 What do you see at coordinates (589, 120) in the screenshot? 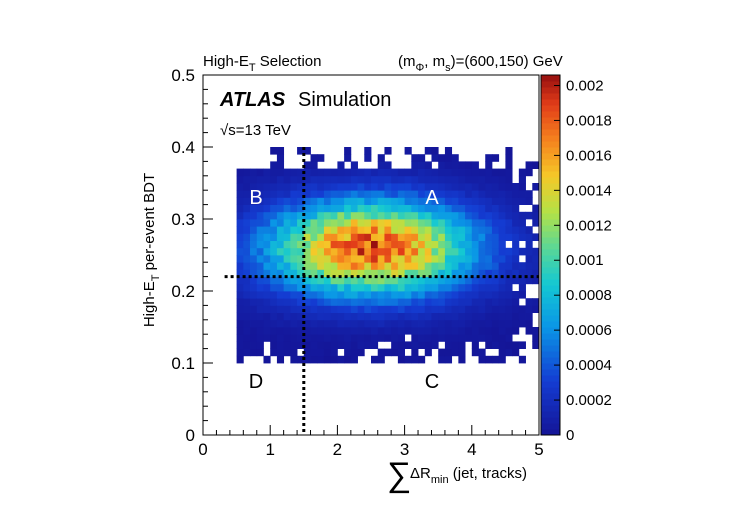
I see `color-scale-tick-label: 0.0018` at bounding box center [589, 120].